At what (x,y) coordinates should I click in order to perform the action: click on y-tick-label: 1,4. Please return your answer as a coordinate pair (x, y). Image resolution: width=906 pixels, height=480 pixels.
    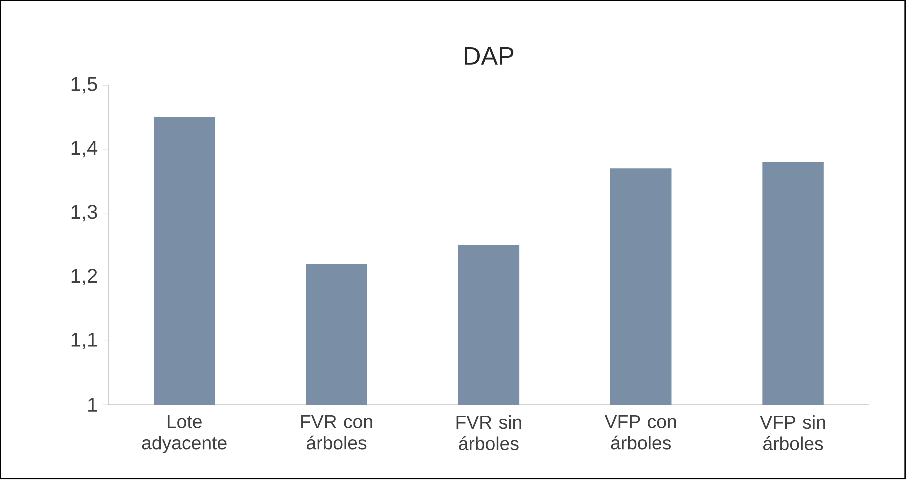
    Looking at the image, I should click on (85, 149).